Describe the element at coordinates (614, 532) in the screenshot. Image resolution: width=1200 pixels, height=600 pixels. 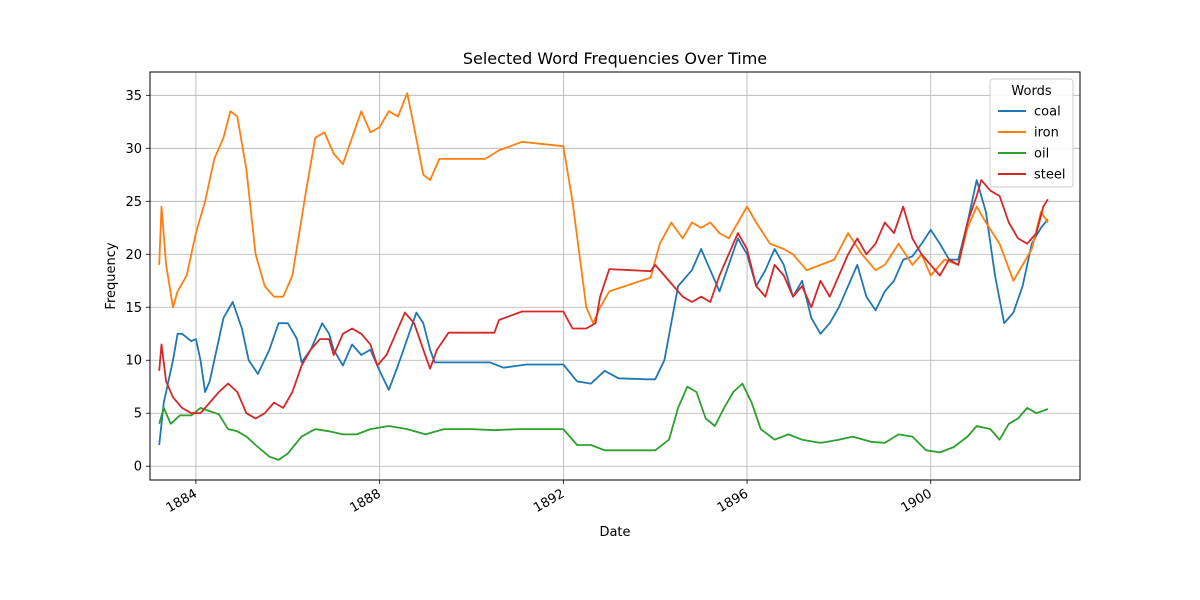
I see `x-axis-label: Date` at that location.